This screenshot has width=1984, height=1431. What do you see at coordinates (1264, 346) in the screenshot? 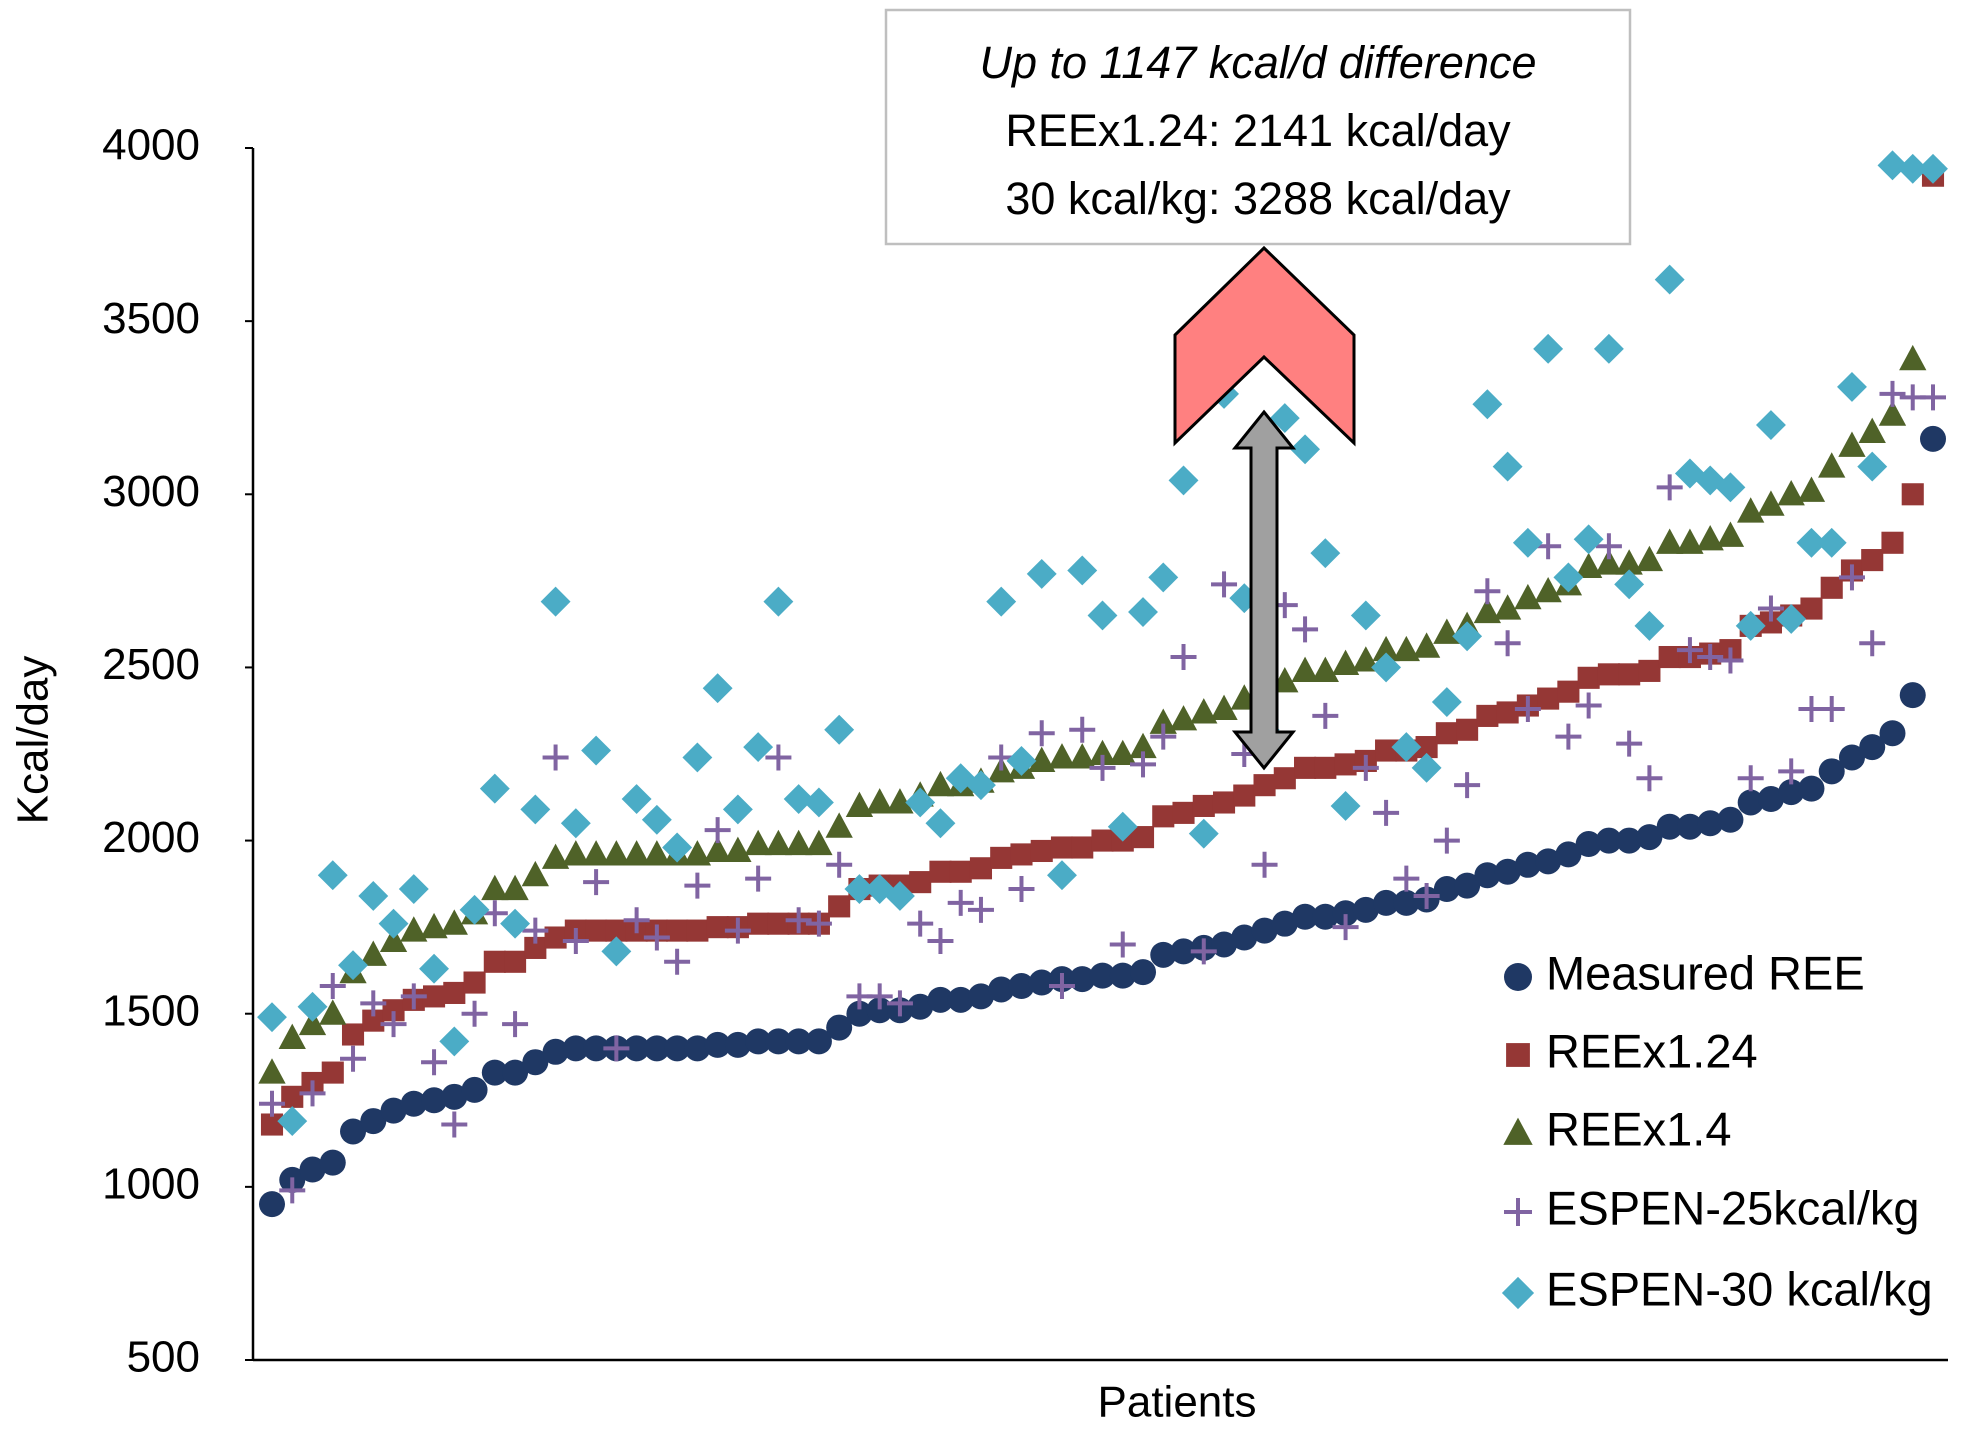
I see `chevron-arrow` at bounding box center [1264, 346].